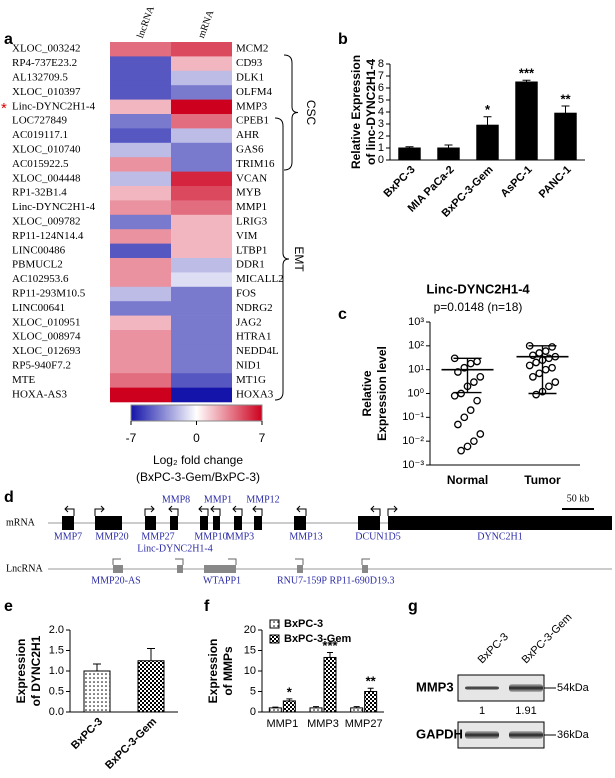 This screenshot has width=615, height=778. What do you see at coordinates (228, 671) in the screenshot?
I see `y-axis-title: of MMPs` at bounding box center [228, 671].